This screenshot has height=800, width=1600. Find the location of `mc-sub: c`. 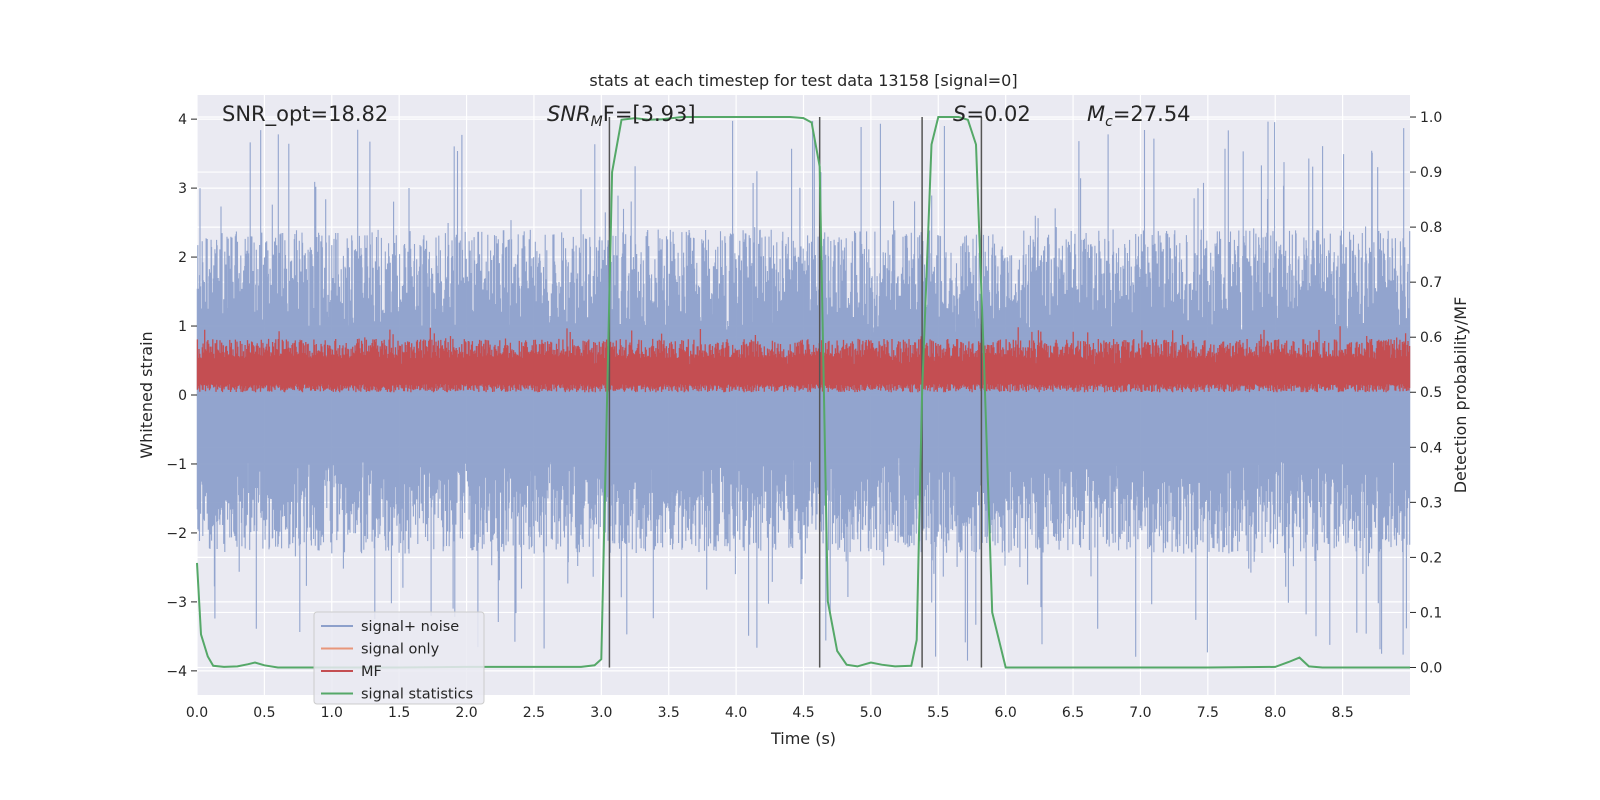

mc-sub: c is located at coordinates (1109, 122).